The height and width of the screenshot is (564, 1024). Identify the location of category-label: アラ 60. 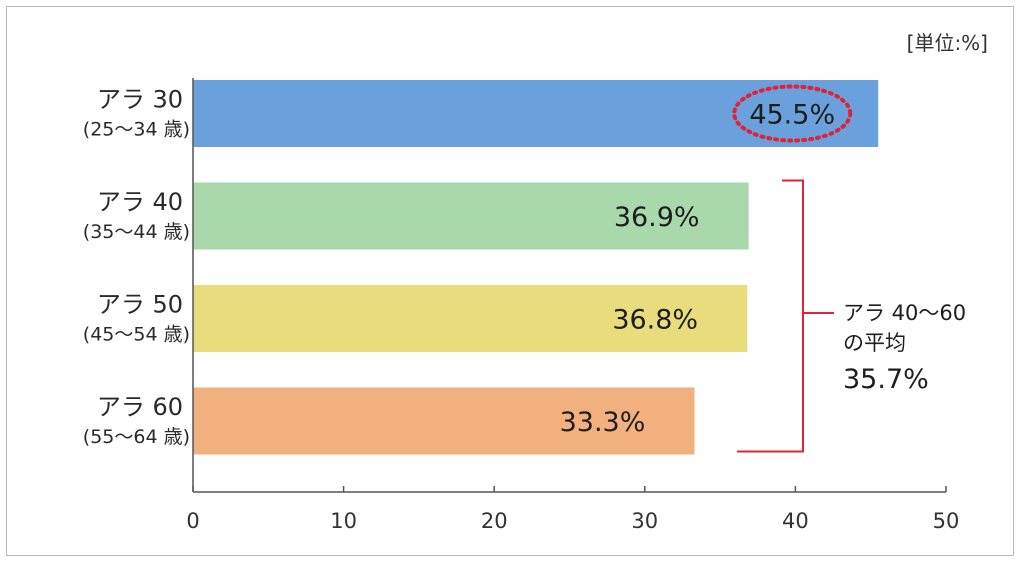
(140, 407).